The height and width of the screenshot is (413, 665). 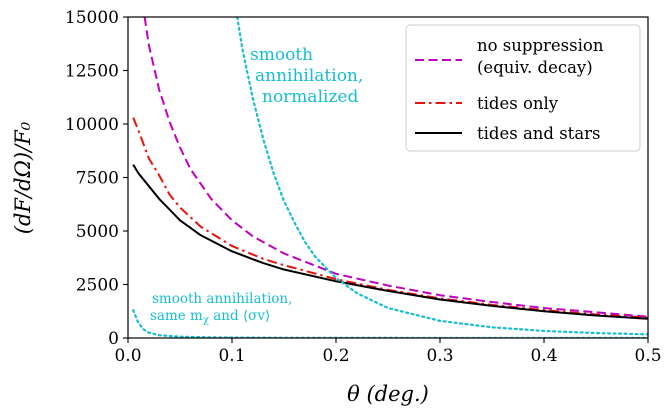 What do you see at coordinates (92, 72) in the screenshot?
I see `y-tick-label: 12500` at bounding box center [92, 72].